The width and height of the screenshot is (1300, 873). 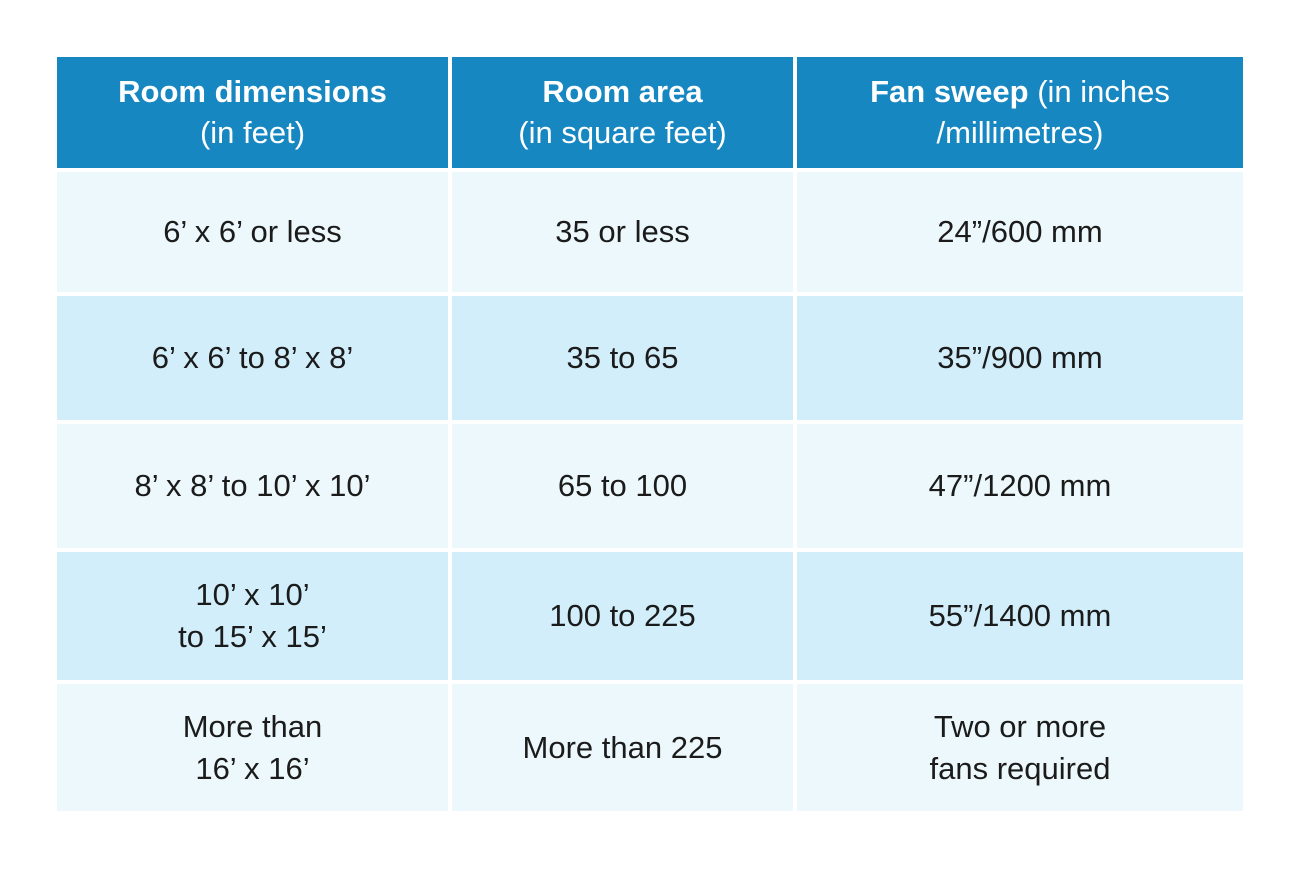 What do you see at coordinates (1020, 232) in the screenshot?
I see `cell-r1-fan-sweep: 24”/600 mm` at bounding box center [1020, 232].